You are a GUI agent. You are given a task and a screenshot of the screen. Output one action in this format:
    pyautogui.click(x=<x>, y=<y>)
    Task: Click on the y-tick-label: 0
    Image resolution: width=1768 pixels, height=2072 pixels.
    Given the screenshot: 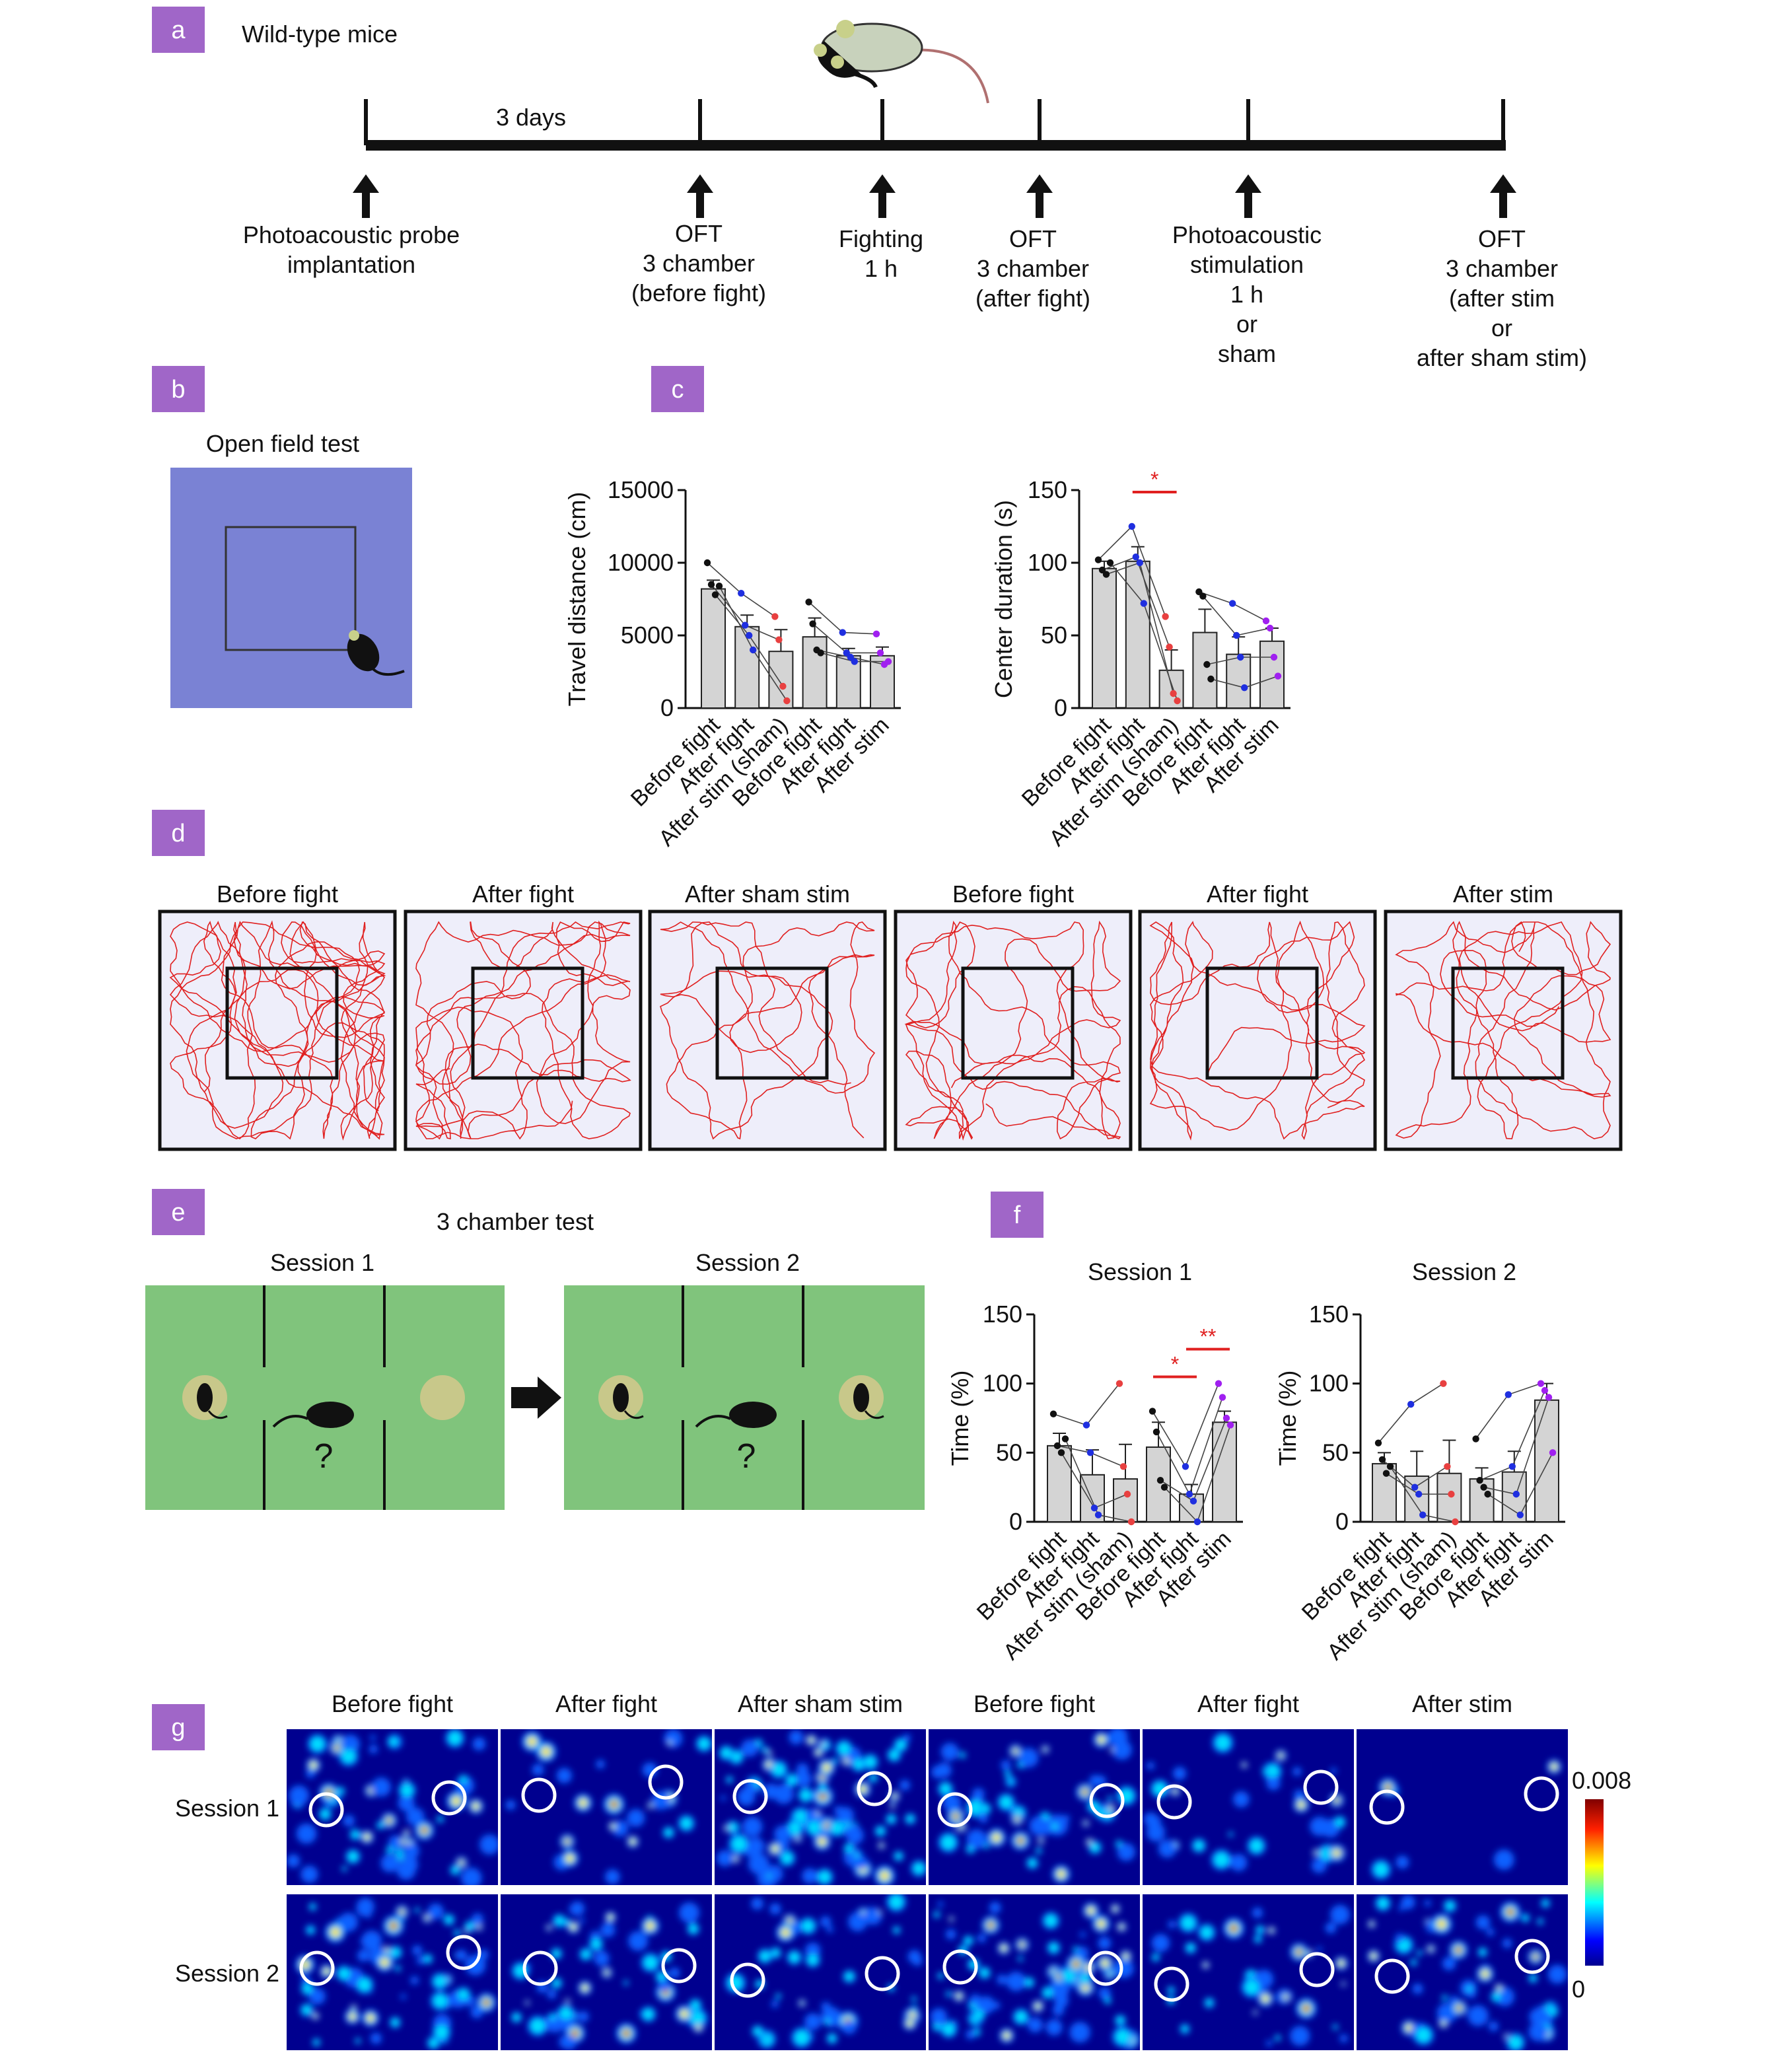 What is the action you would take?
    pyautogui.click(x=1342, y=1521)
    